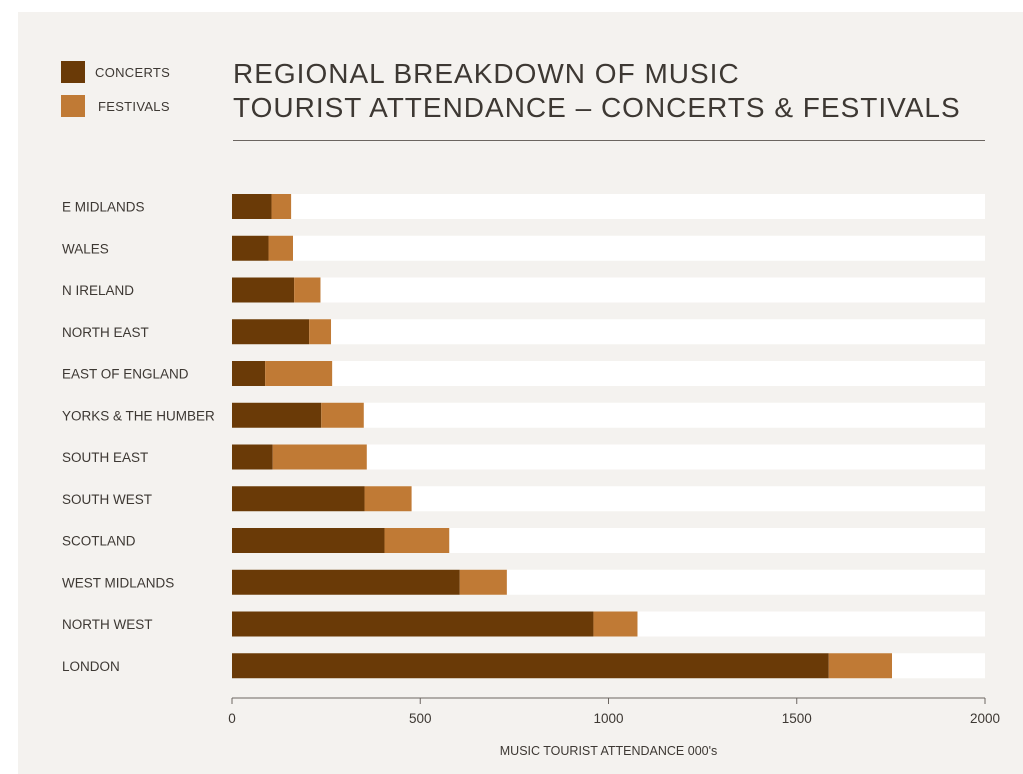 This screenshot has width=1023, height=774. What do you see at coordinates (105, 457) in the screenshot?
I see `category-label-south-east: SOUTH EAST` at bounding box center [105, 457].